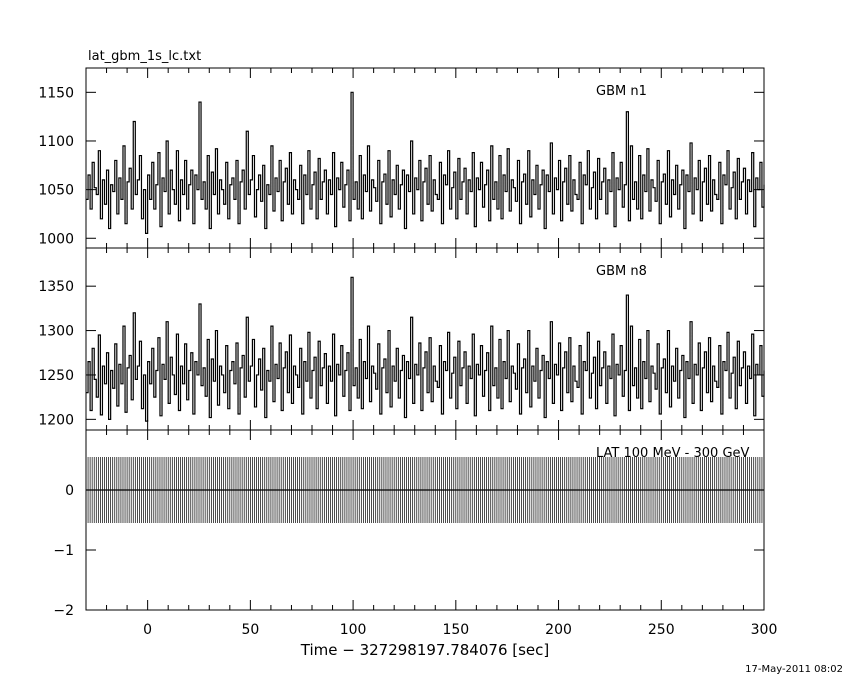  I want to click on y-tick-label: 1100, so click(56, 142).